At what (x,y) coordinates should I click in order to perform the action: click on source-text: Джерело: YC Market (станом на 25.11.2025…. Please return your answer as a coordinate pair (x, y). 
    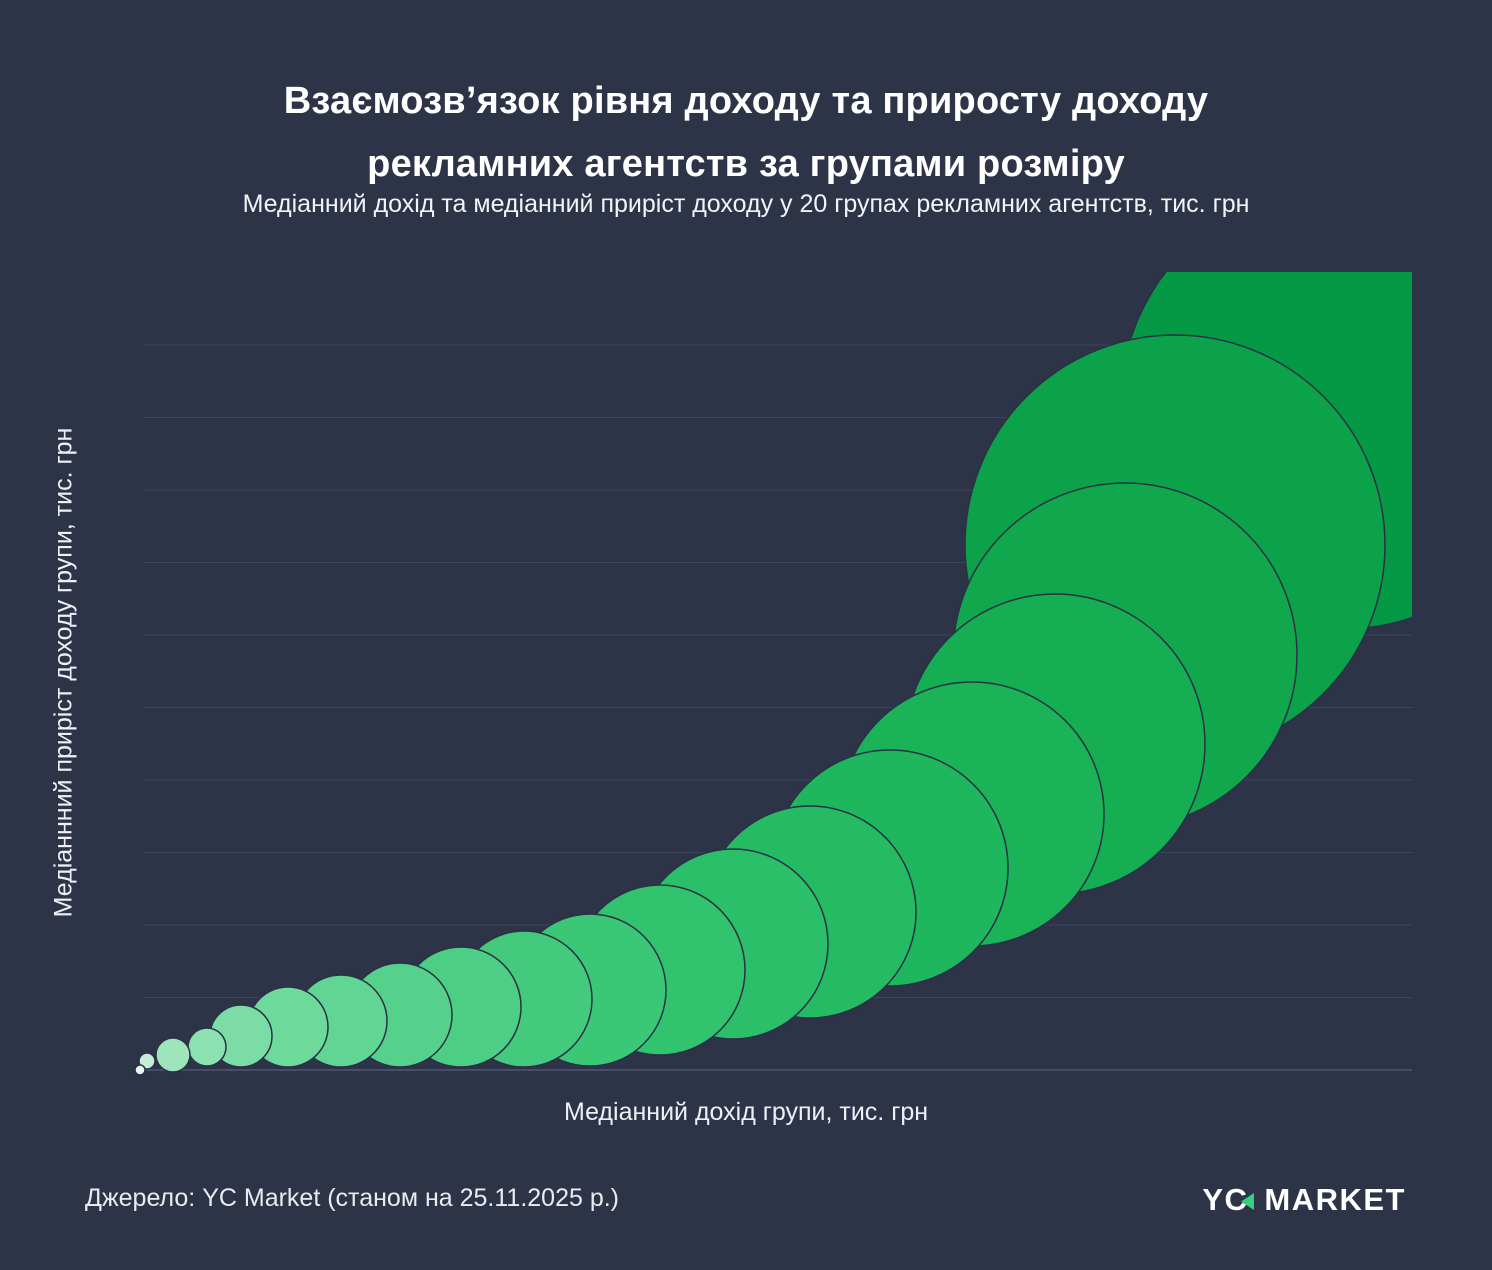
    Looking at the image, I should click on (352, 1198).